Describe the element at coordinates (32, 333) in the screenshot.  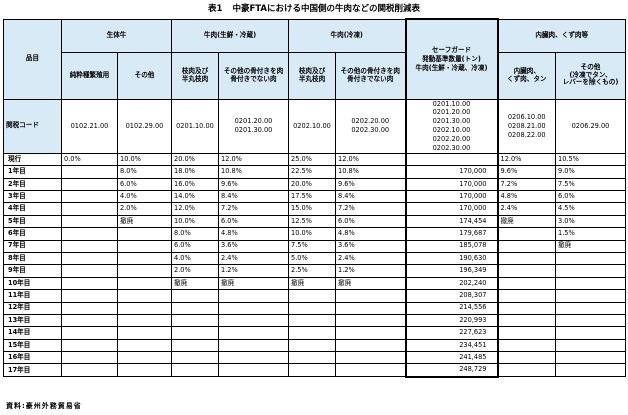
I see `row-label: 14年目` at that location.